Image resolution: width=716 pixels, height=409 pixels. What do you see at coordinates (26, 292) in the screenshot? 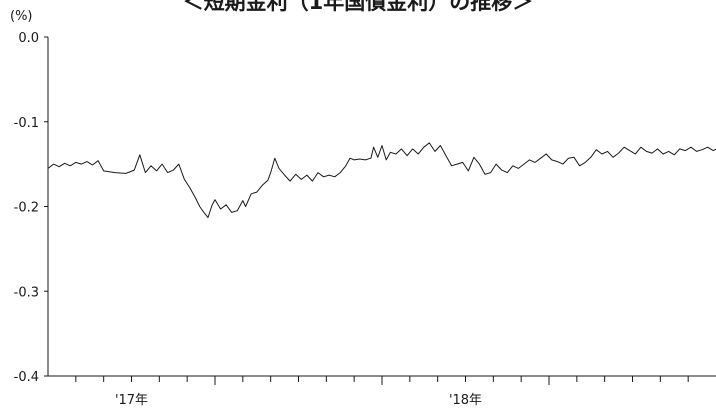
I see `y-tick-label: -0.3` at bounding box center [26, 292].